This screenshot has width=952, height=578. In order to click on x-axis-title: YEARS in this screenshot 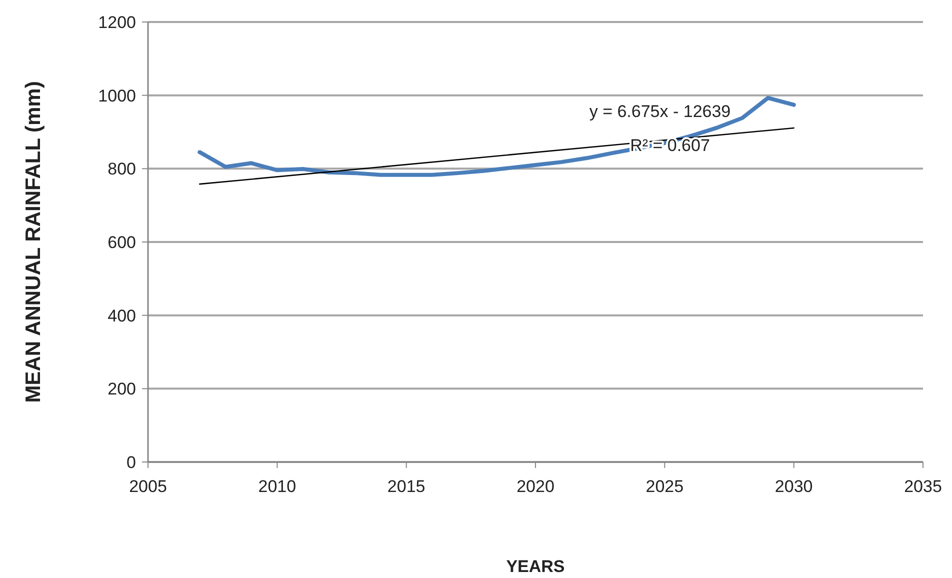, I will do `click(535, 566)`.